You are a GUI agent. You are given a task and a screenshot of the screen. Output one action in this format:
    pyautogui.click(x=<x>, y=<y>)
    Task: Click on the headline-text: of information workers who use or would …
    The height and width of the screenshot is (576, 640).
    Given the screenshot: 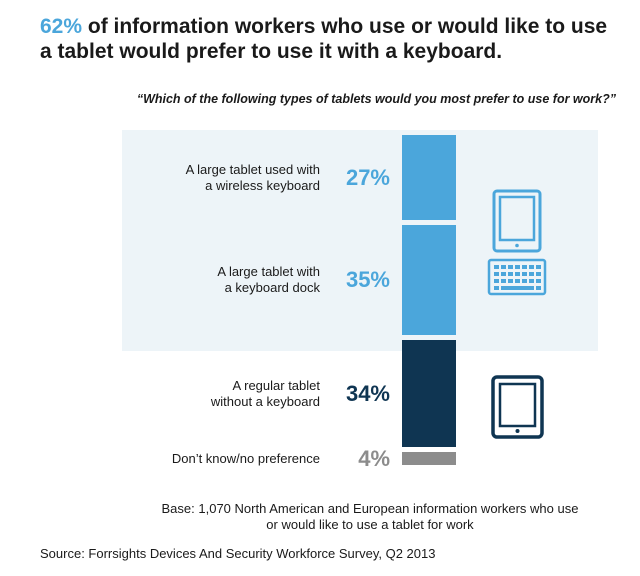 What is the action you would take?
    pyautogui.click(x=324, y=39)
    